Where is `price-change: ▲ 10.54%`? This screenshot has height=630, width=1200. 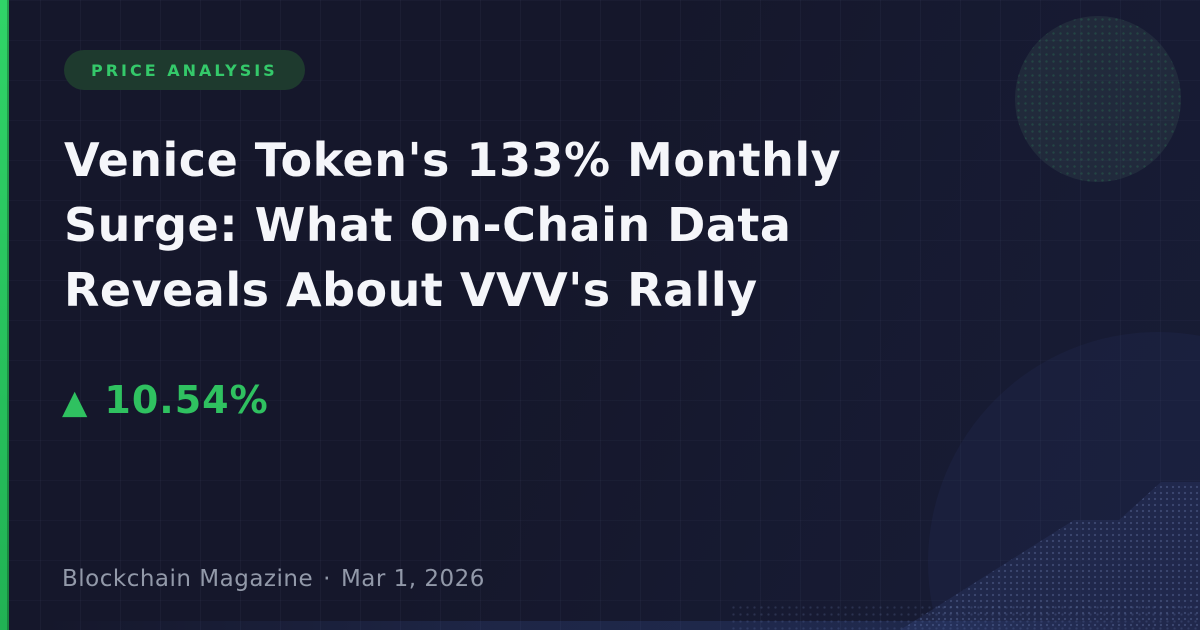 price-change: ▲ 10.54% is located at coordinates (165, 400).